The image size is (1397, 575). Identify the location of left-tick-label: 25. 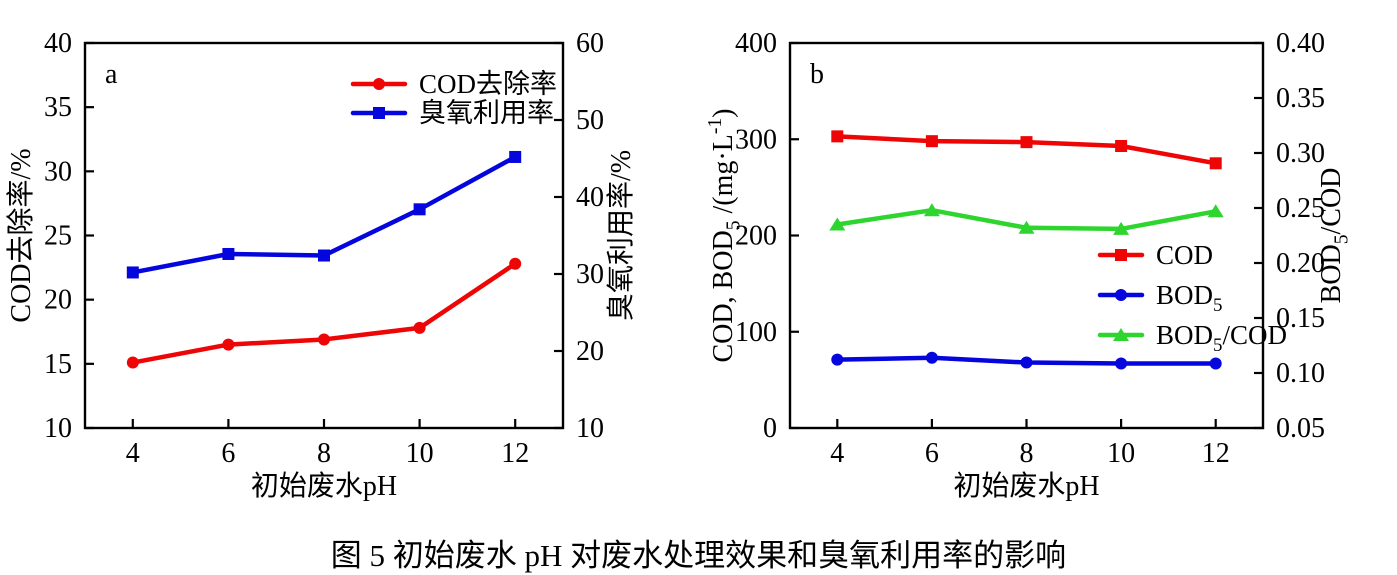
(58, 236).